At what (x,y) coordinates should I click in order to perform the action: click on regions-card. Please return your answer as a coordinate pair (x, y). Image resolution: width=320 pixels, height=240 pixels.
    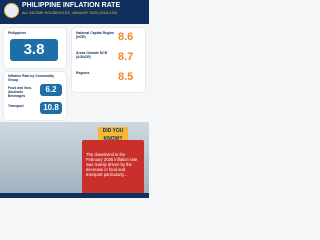
    Looking at the image, I should click on (108, 60).